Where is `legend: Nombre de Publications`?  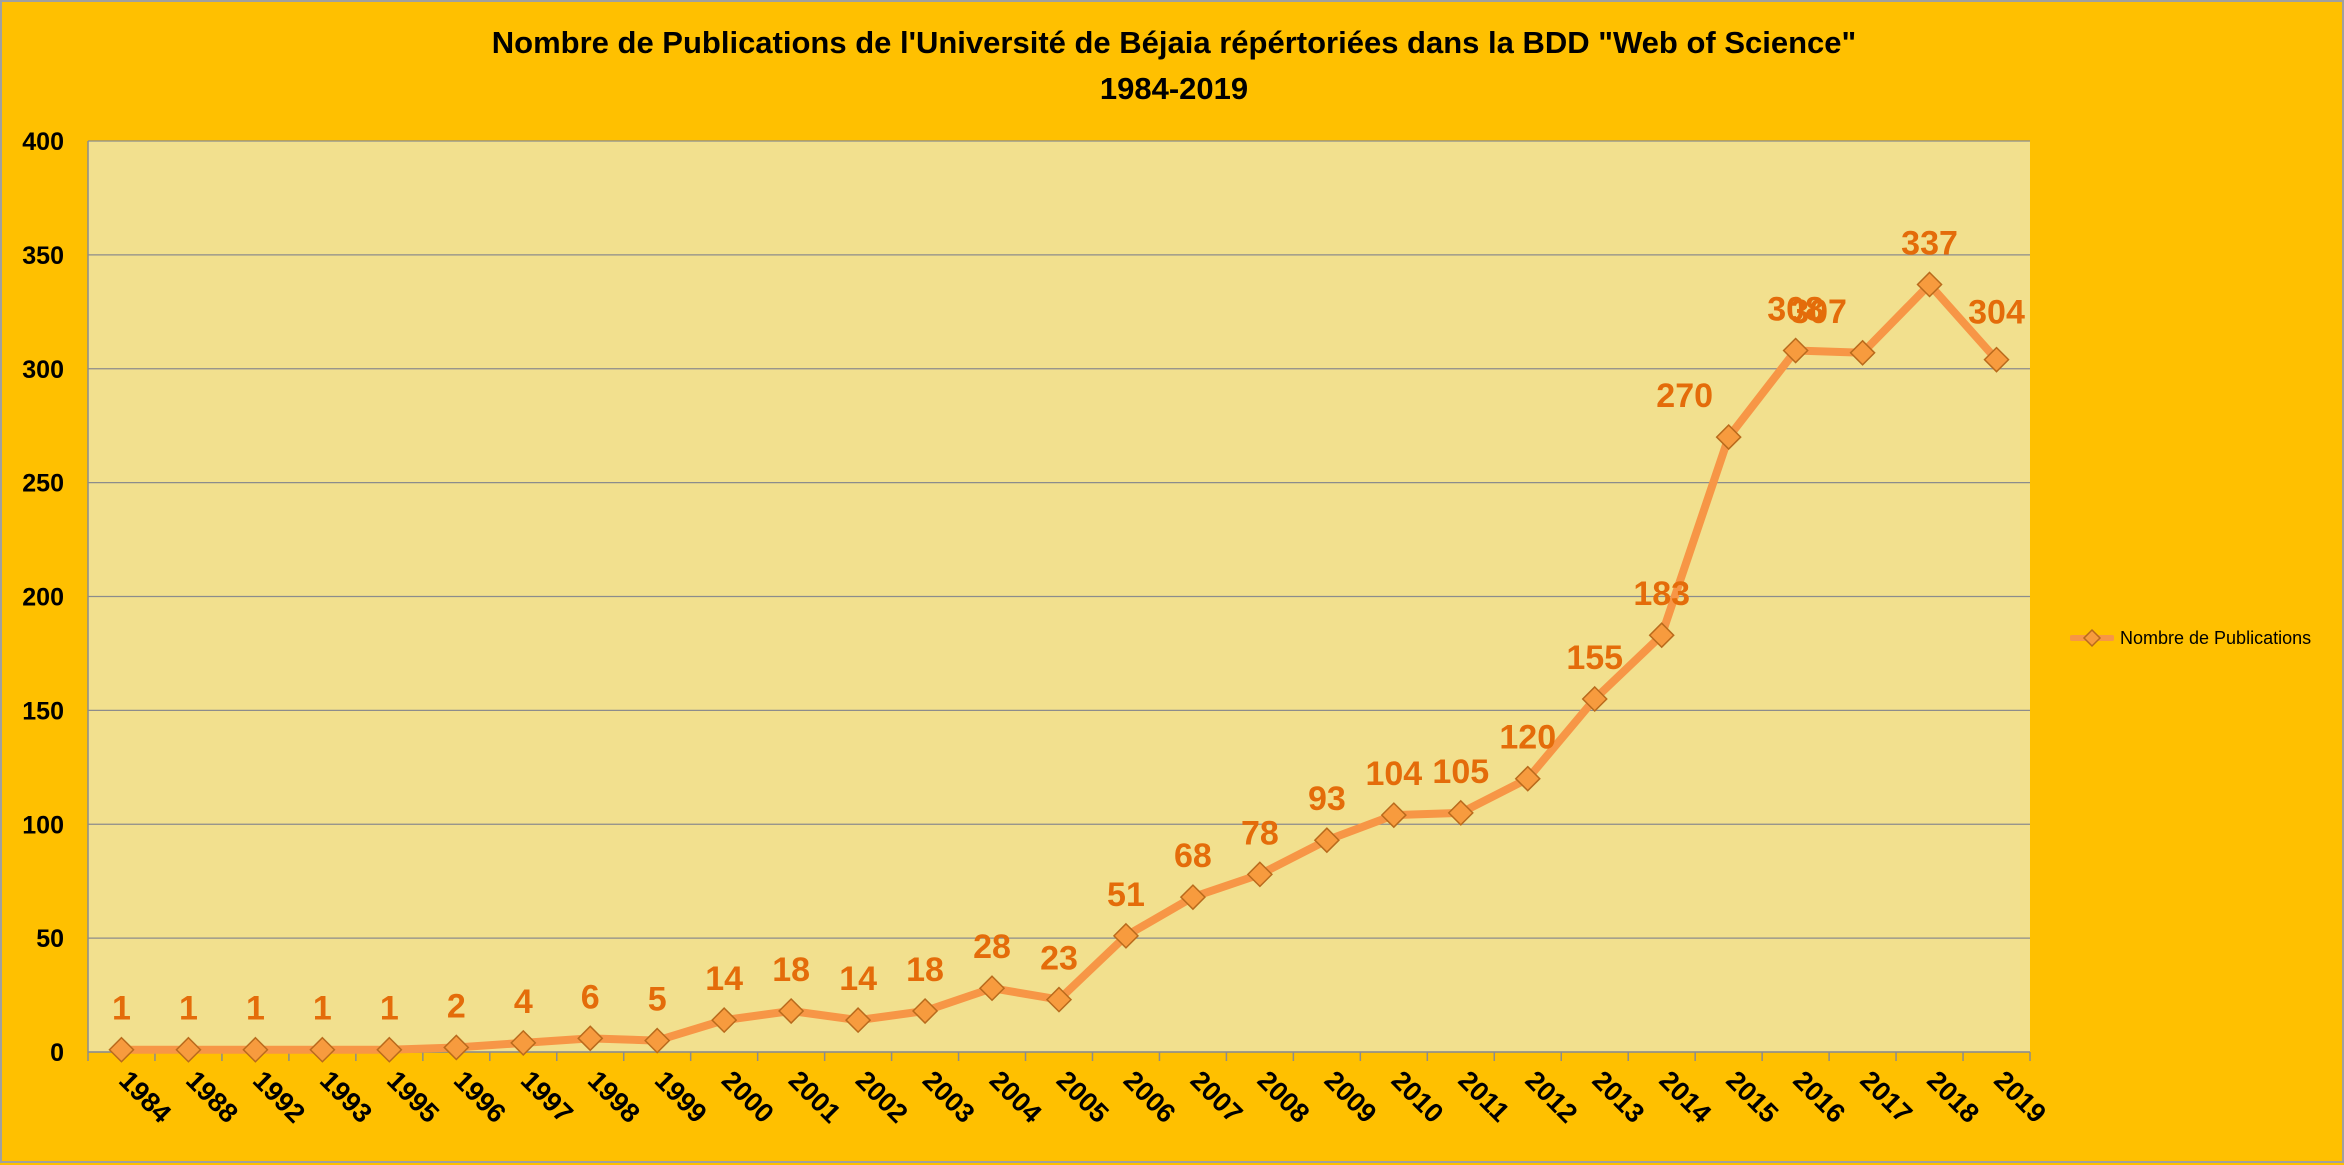
legend: Nombre de Publications is located at coordinates (2190, 638).